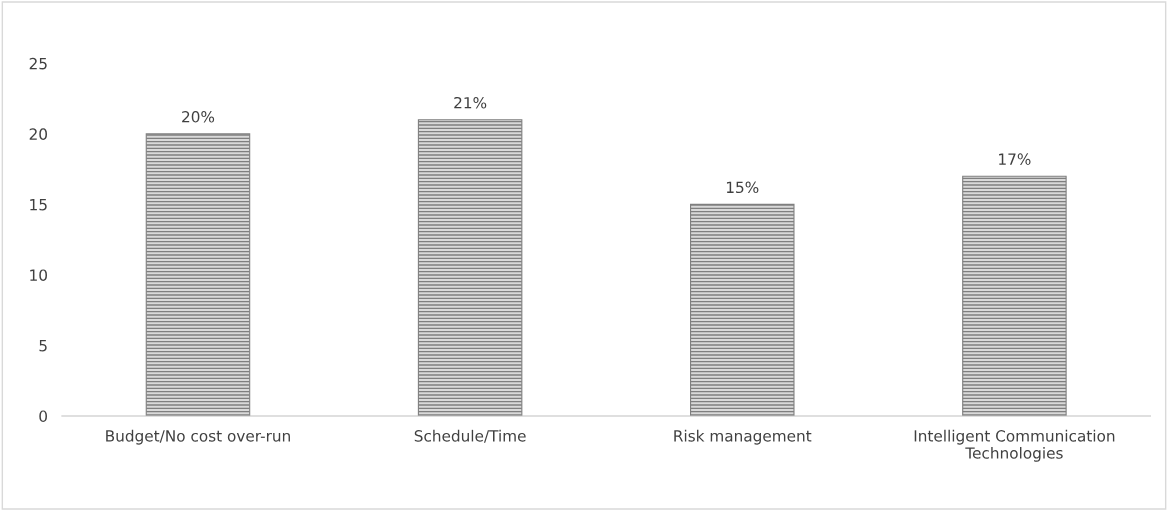 The height and width of the screenshot is (511, 1168). What do you see at coordinates (198, 437) in the screenshot?
I see `x-tick-label: Budget/No cost over-run` at bounding box center [198, 437].